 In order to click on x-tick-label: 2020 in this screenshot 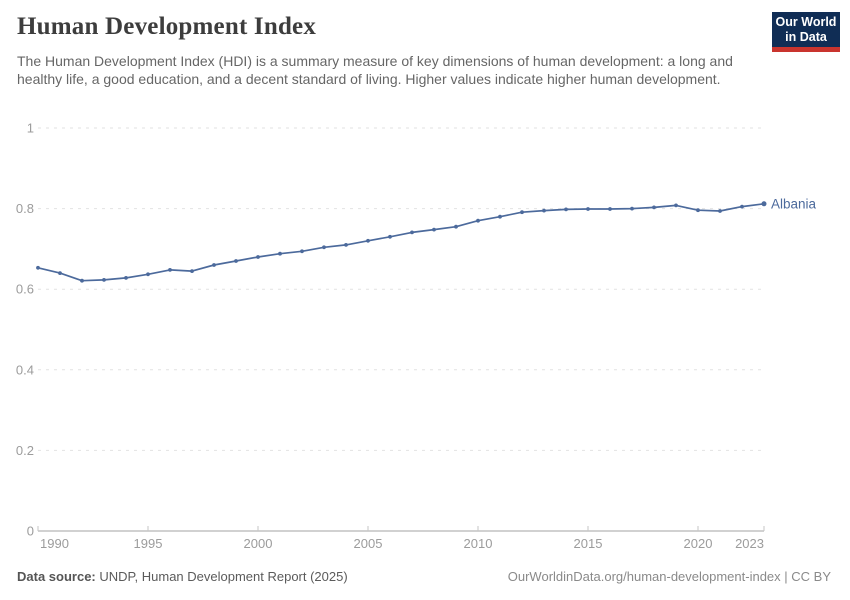, I will do `click(698, 543)`.